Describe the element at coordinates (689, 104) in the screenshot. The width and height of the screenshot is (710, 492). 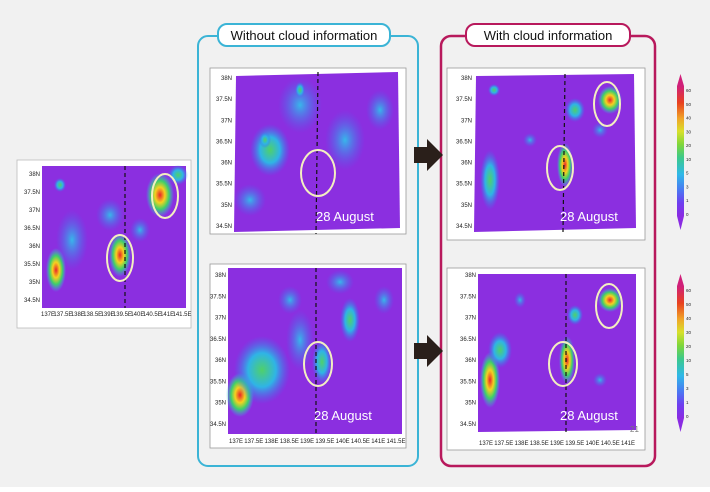
I see `colorbar-tick-label: 50` at that location.